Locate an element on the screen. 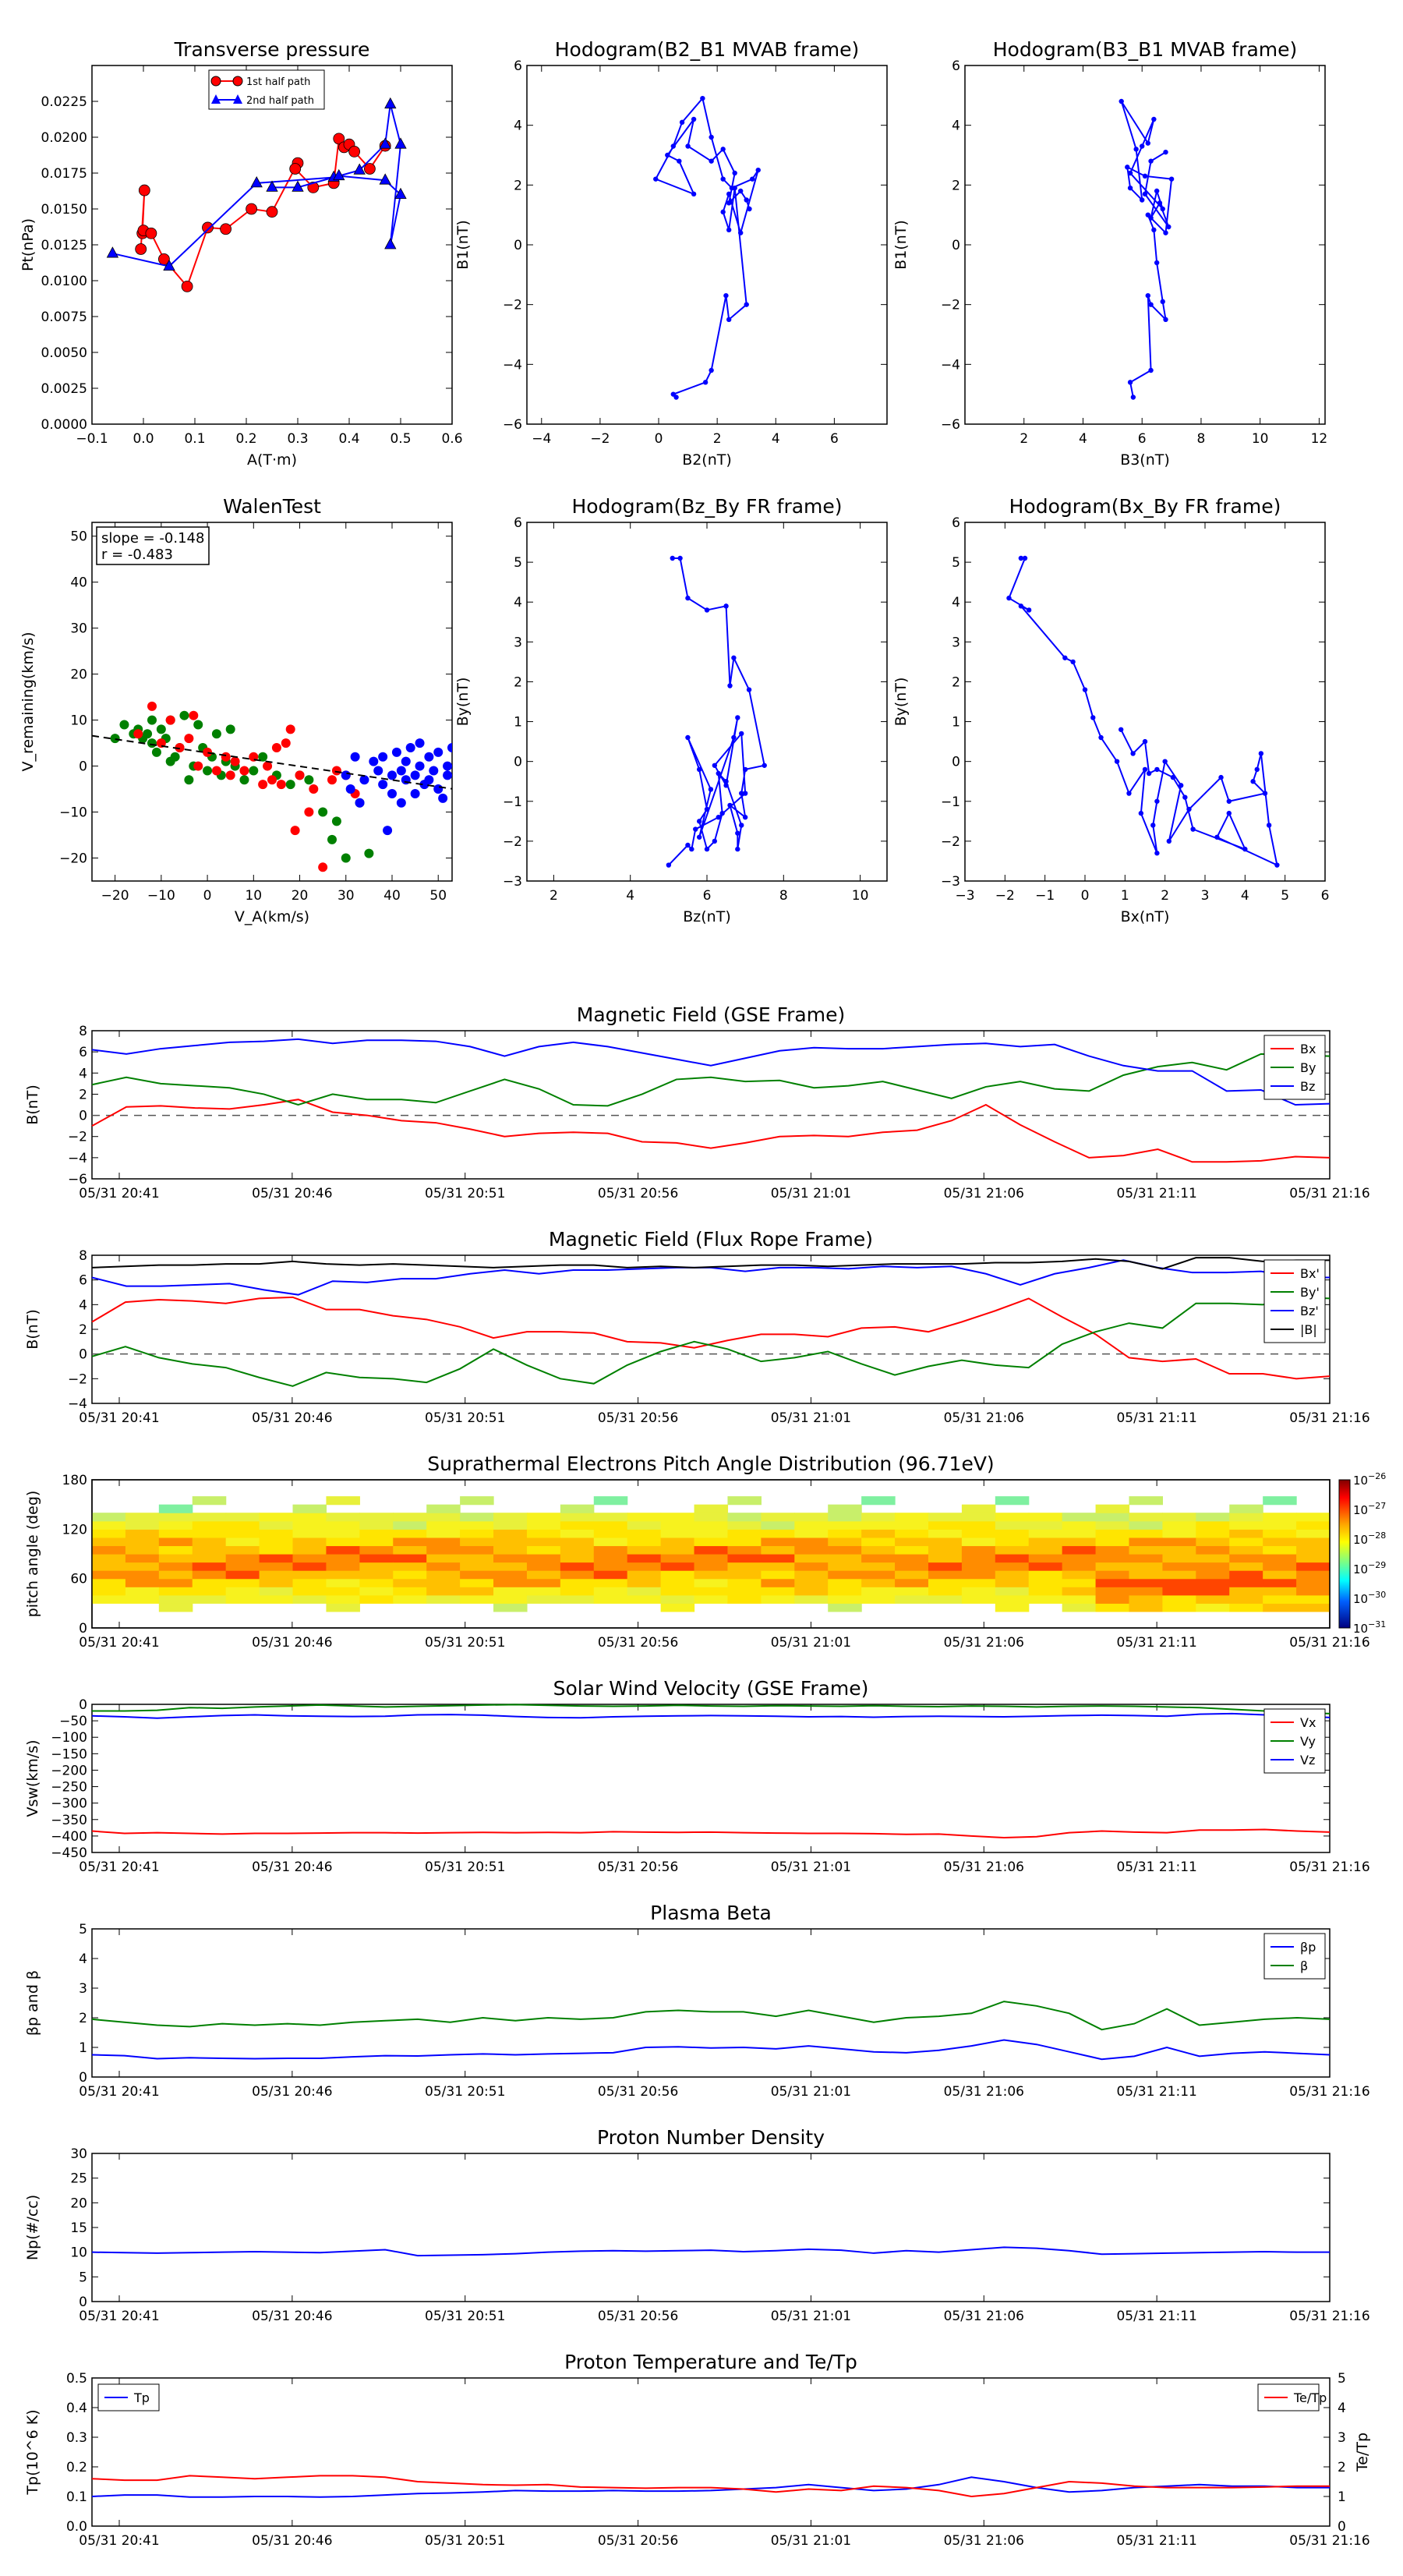  legend-label: Bz is located at coordinates (1307, 1086).